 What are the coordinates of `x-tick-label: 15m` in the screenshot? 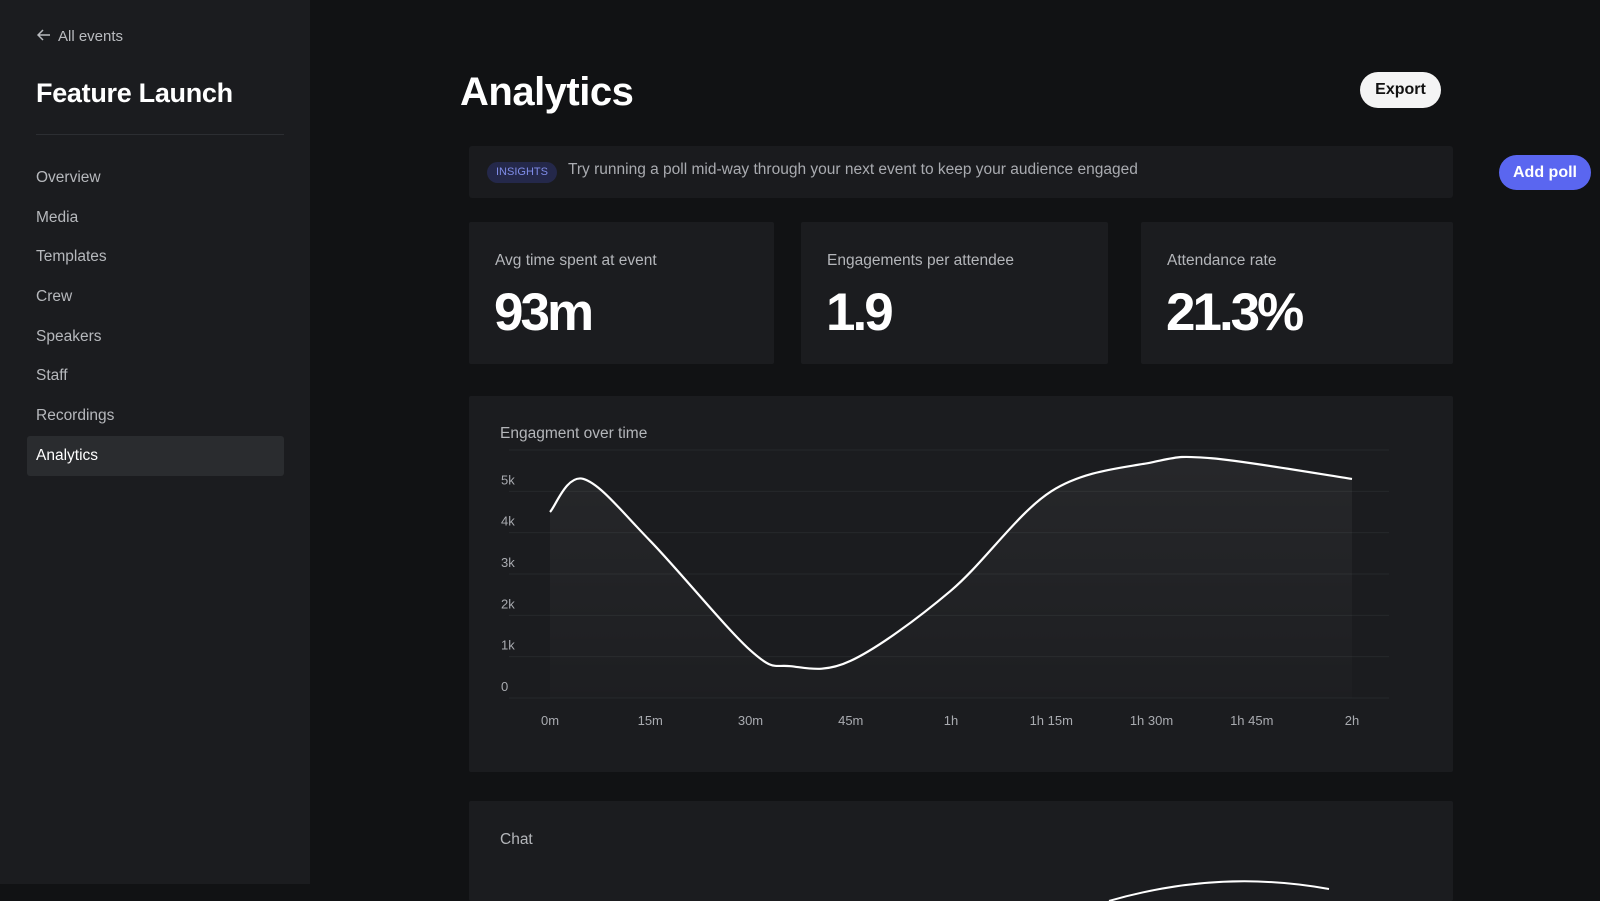 It's located at (650, 720).